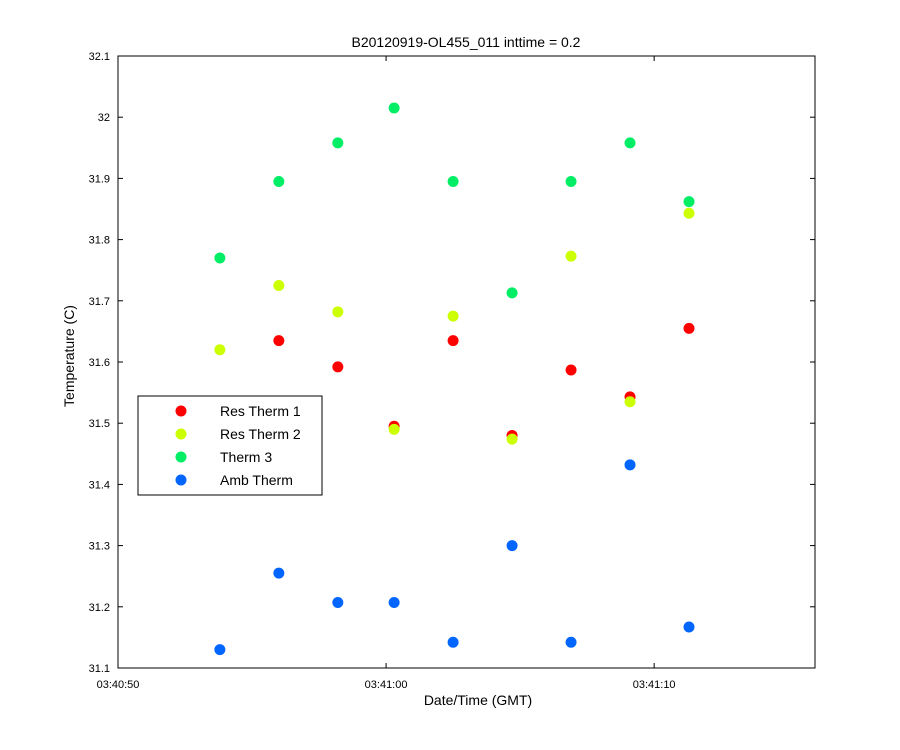 The width and height of the screenshot is (900, 750). What do you see at coordinates (99, 669) in the screenshot?
I see `y-tick-label: 31.1` at bounding box center [99, 669].